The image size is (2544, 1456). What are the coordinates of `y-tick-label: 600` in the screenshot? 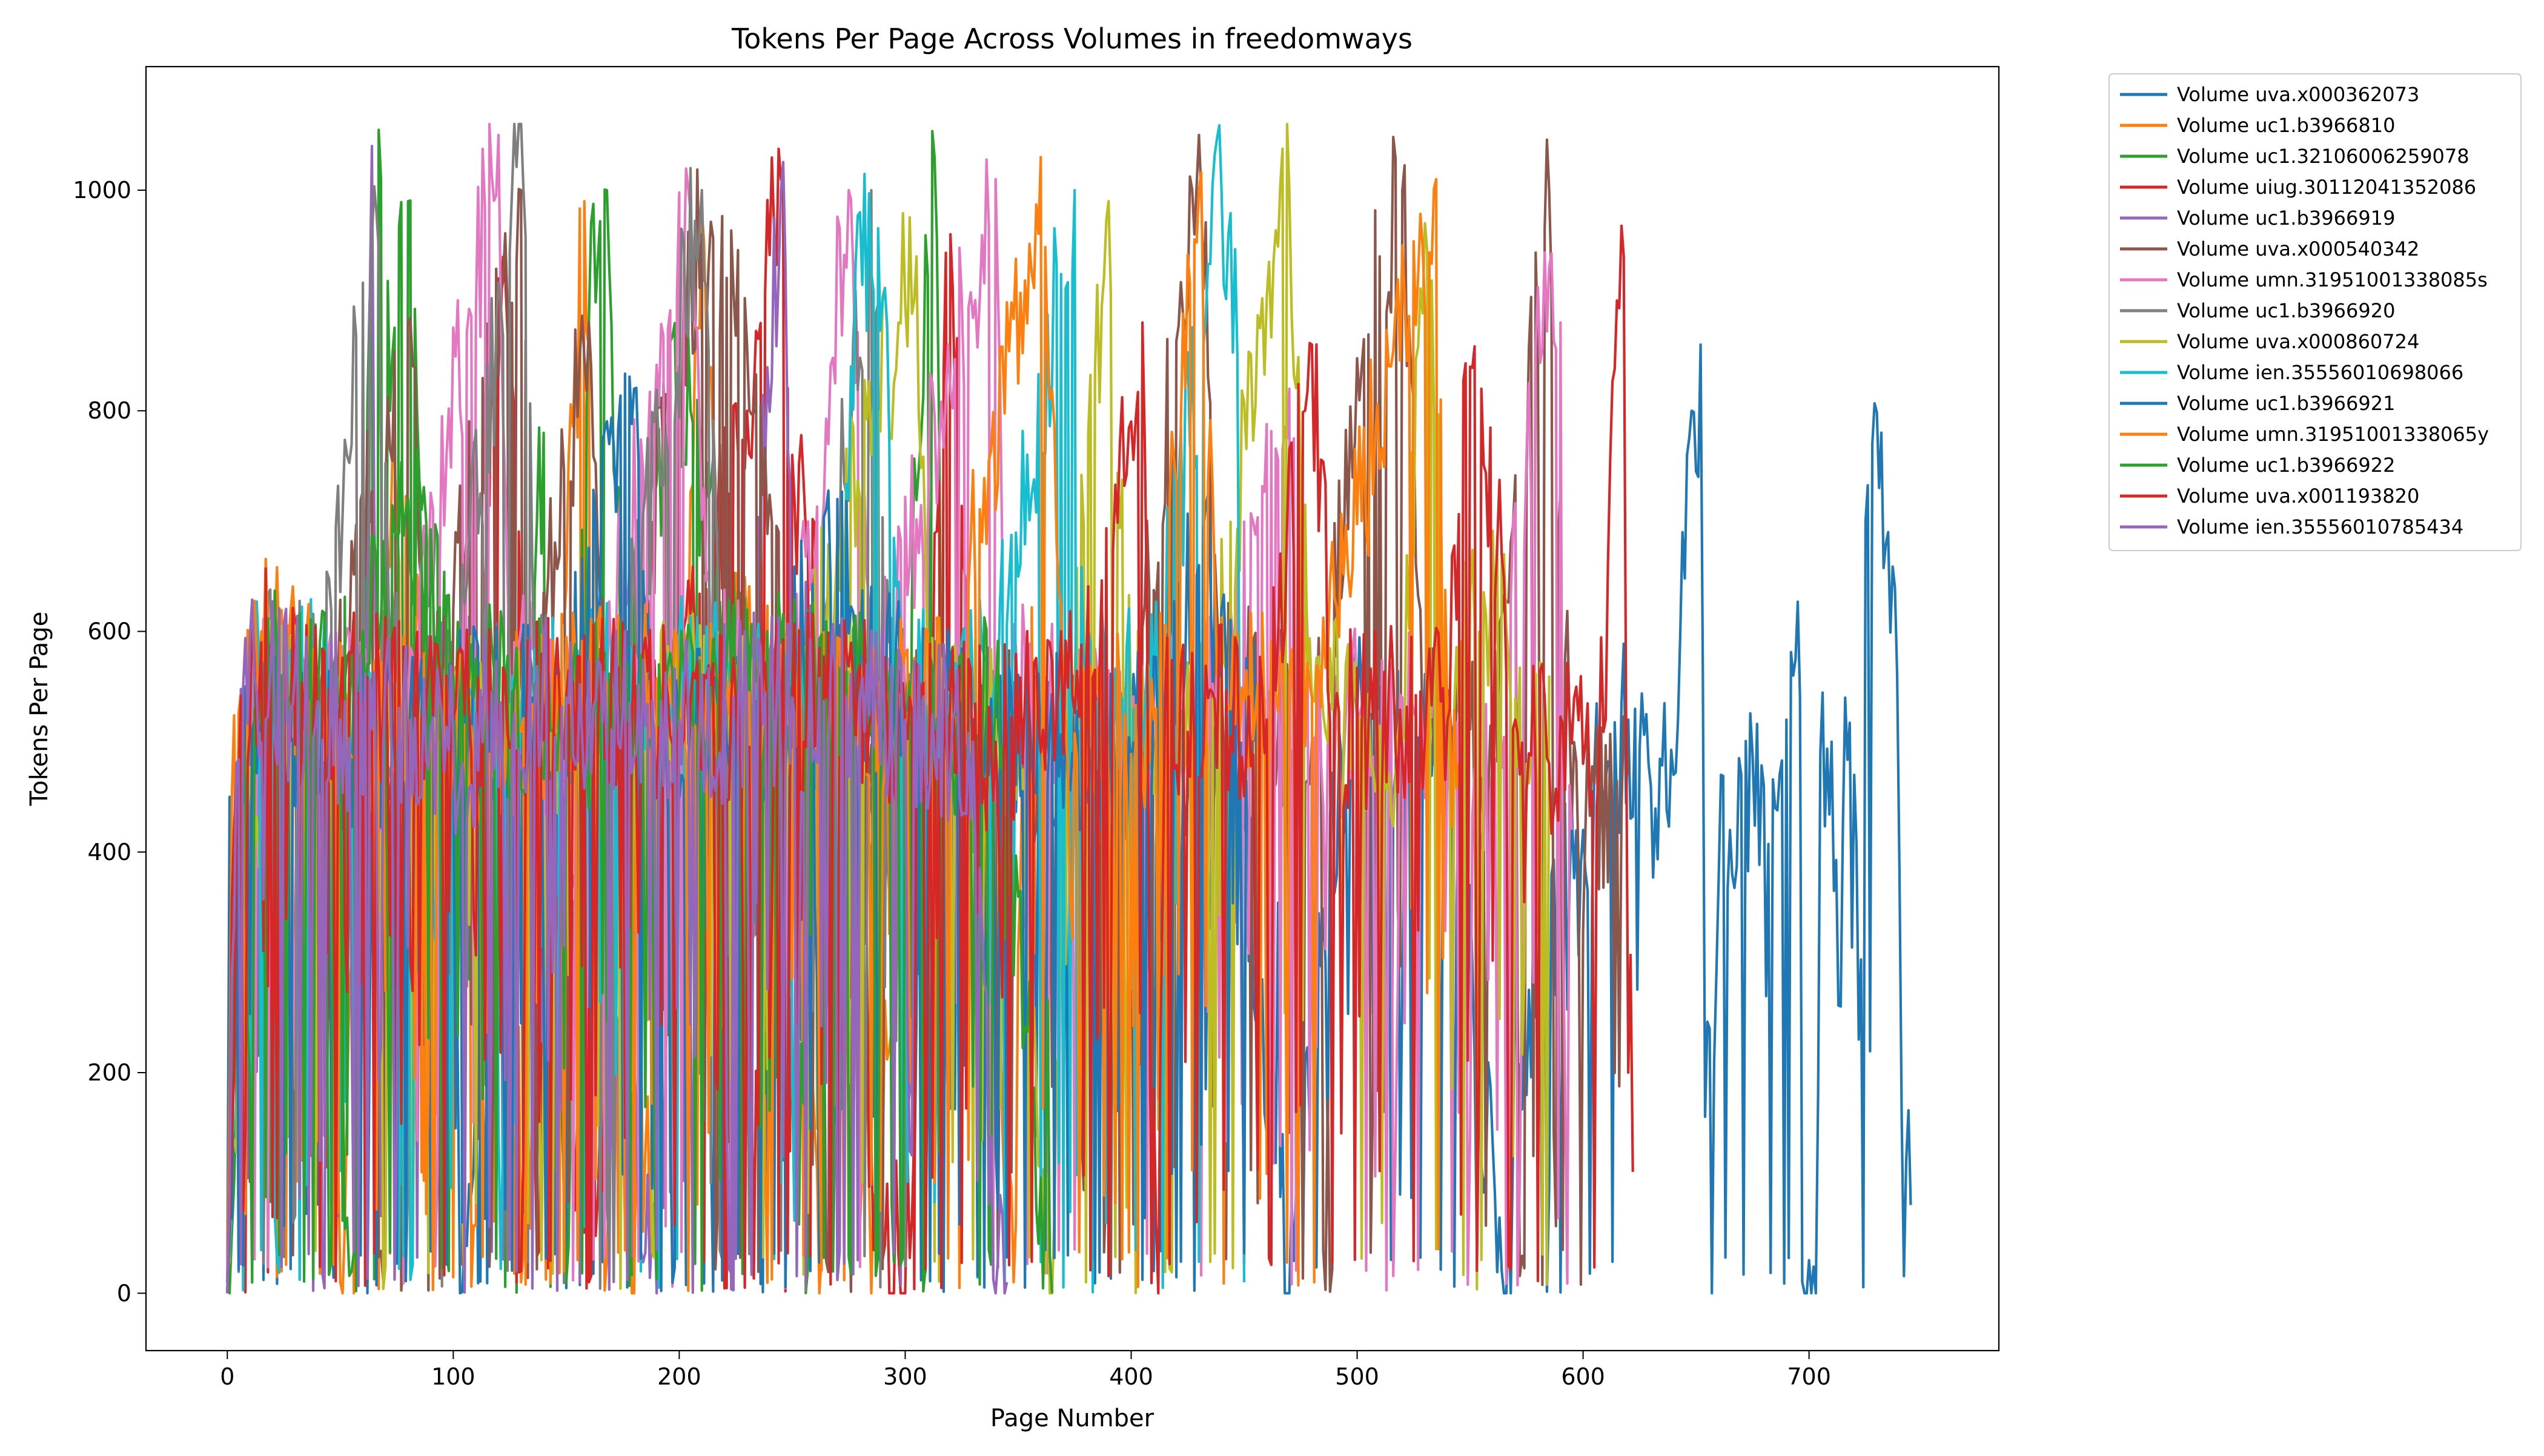 It's located at (109, 631).